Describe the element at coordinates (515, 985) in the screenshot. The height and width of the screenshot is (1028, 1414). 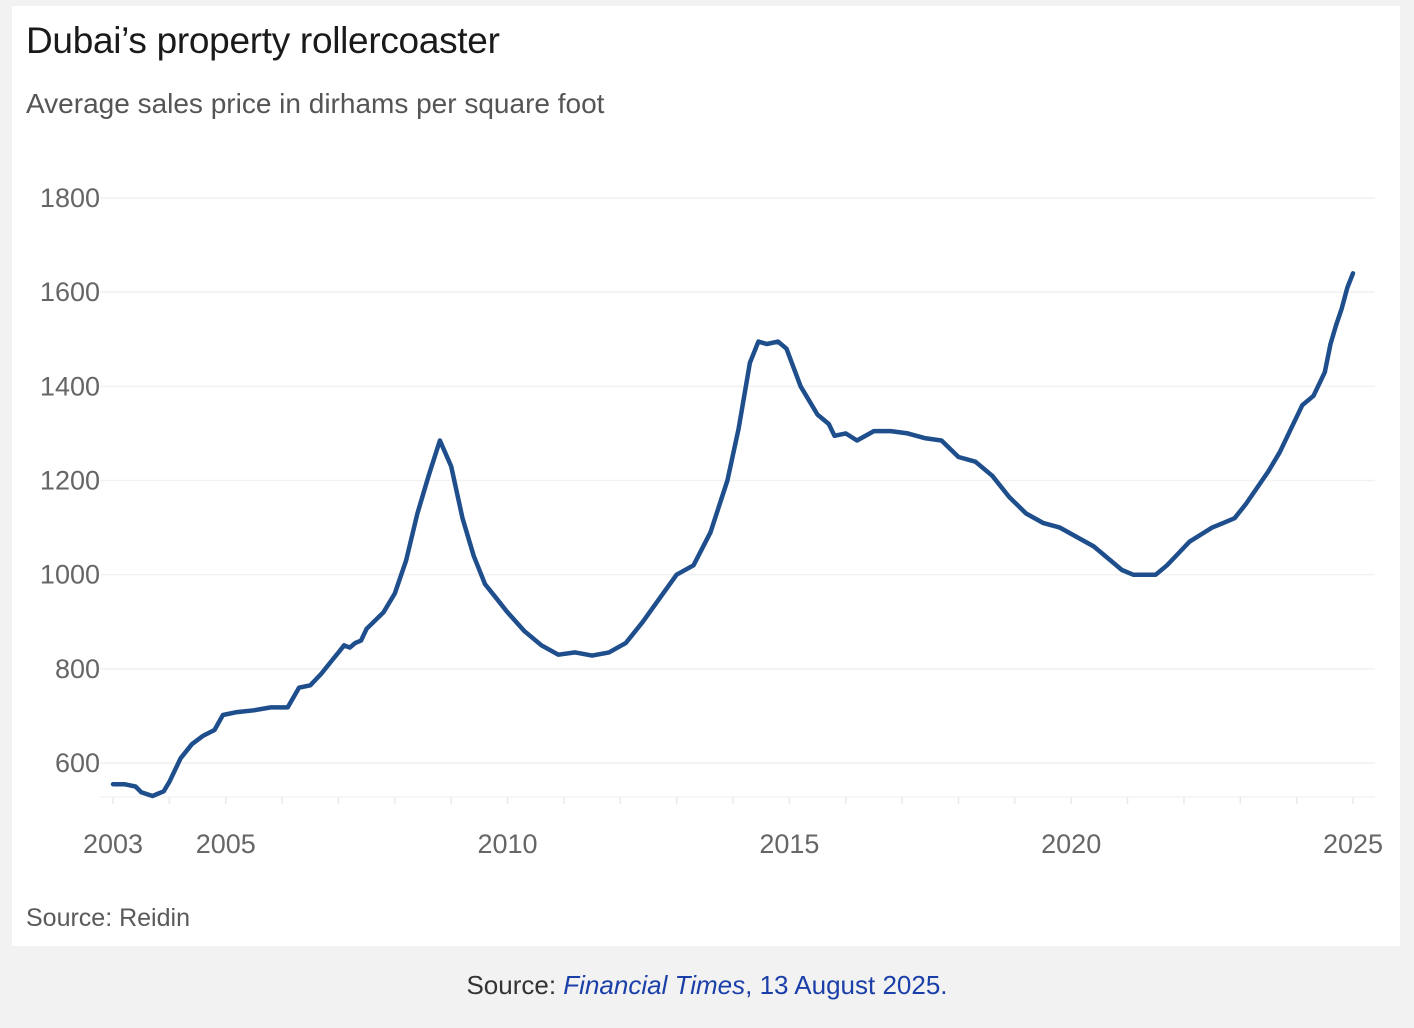
I see `caption-prefix: Source:` at that location.